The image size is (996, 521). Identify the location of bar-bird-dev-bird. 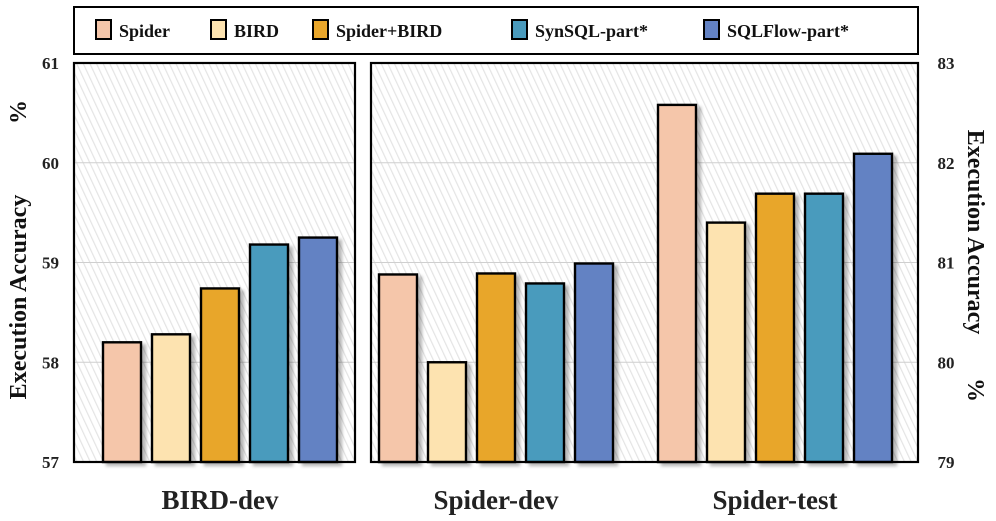
(171, 398).